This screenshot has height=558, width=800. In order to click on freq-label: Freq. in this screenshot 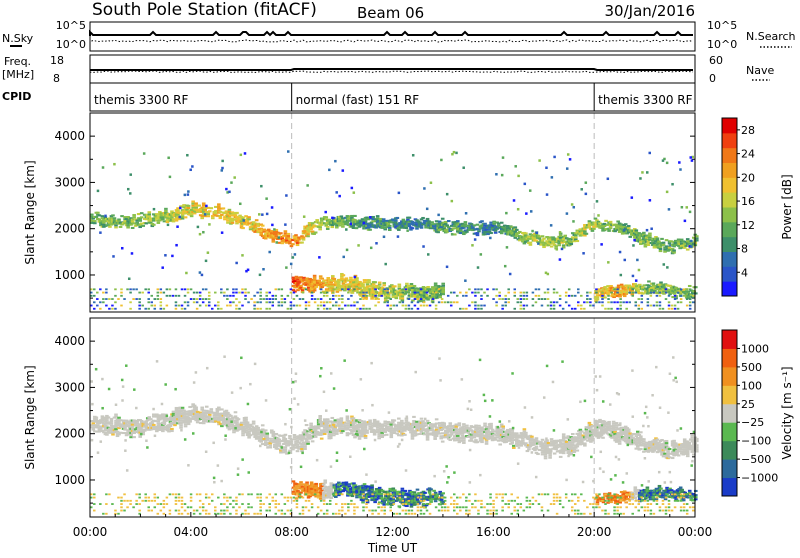, I will do `click(17, 61)`.